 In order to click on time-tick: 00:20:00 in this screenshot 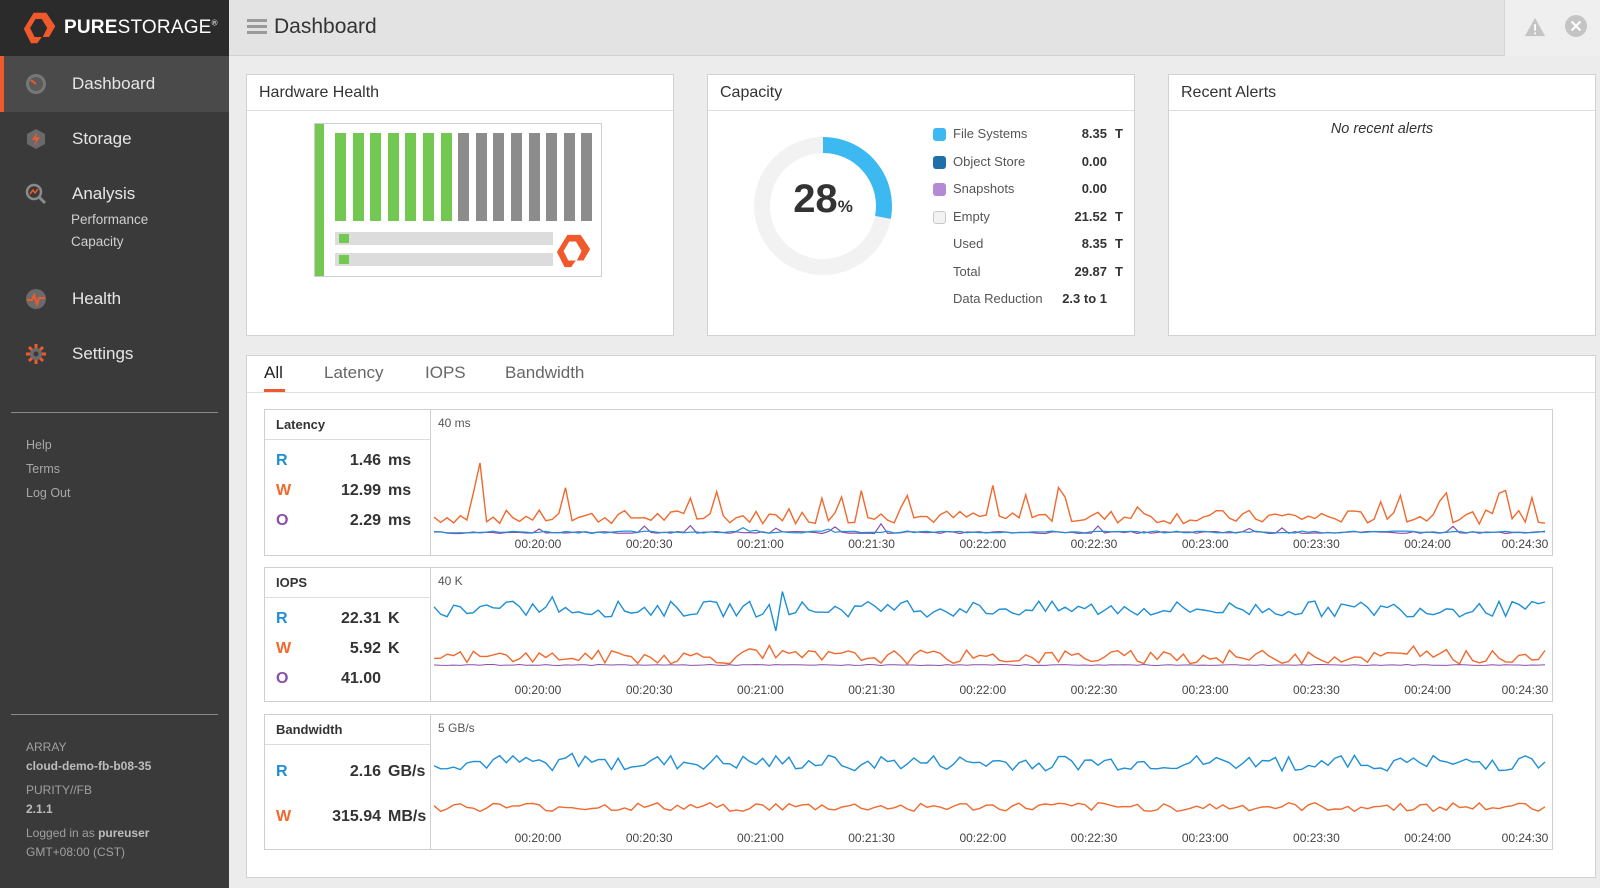, I will do `click(538, 838)`.